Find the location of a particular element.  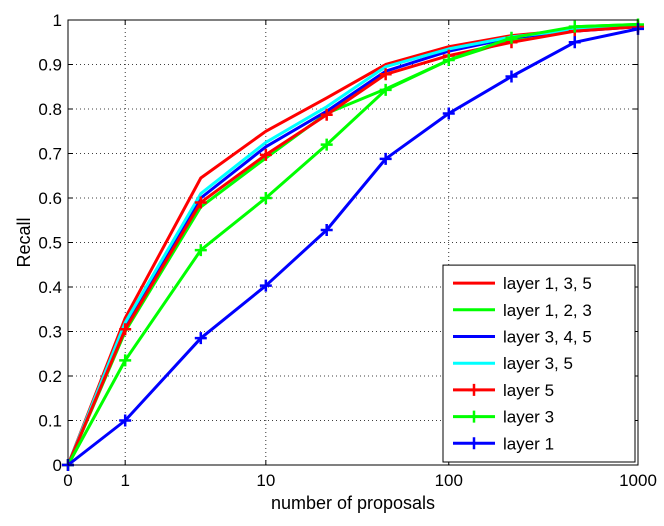

y-tick-label: 0 is located at coordinates (57, 465).